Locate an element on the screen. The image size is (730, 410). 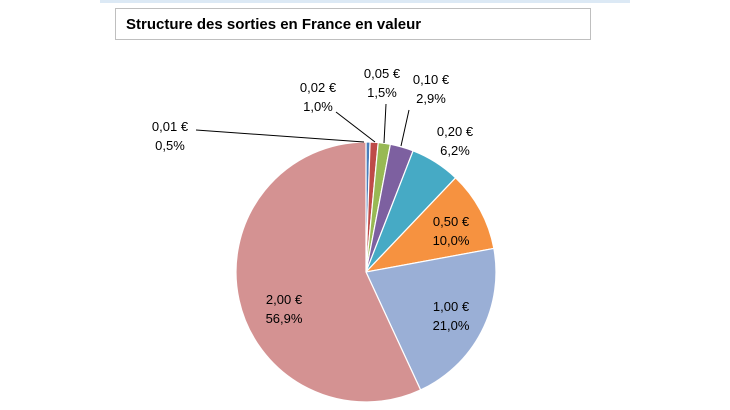
slice-category-label: 0,02 € is located at coordinates (318, 87).